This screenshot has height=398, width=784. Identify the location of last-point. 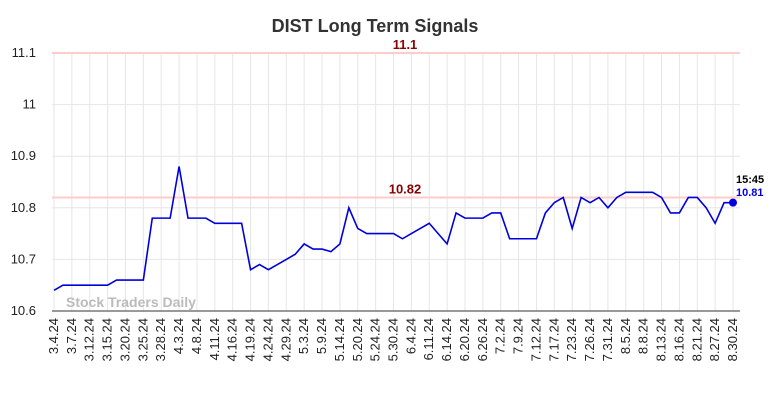
(733, 202).